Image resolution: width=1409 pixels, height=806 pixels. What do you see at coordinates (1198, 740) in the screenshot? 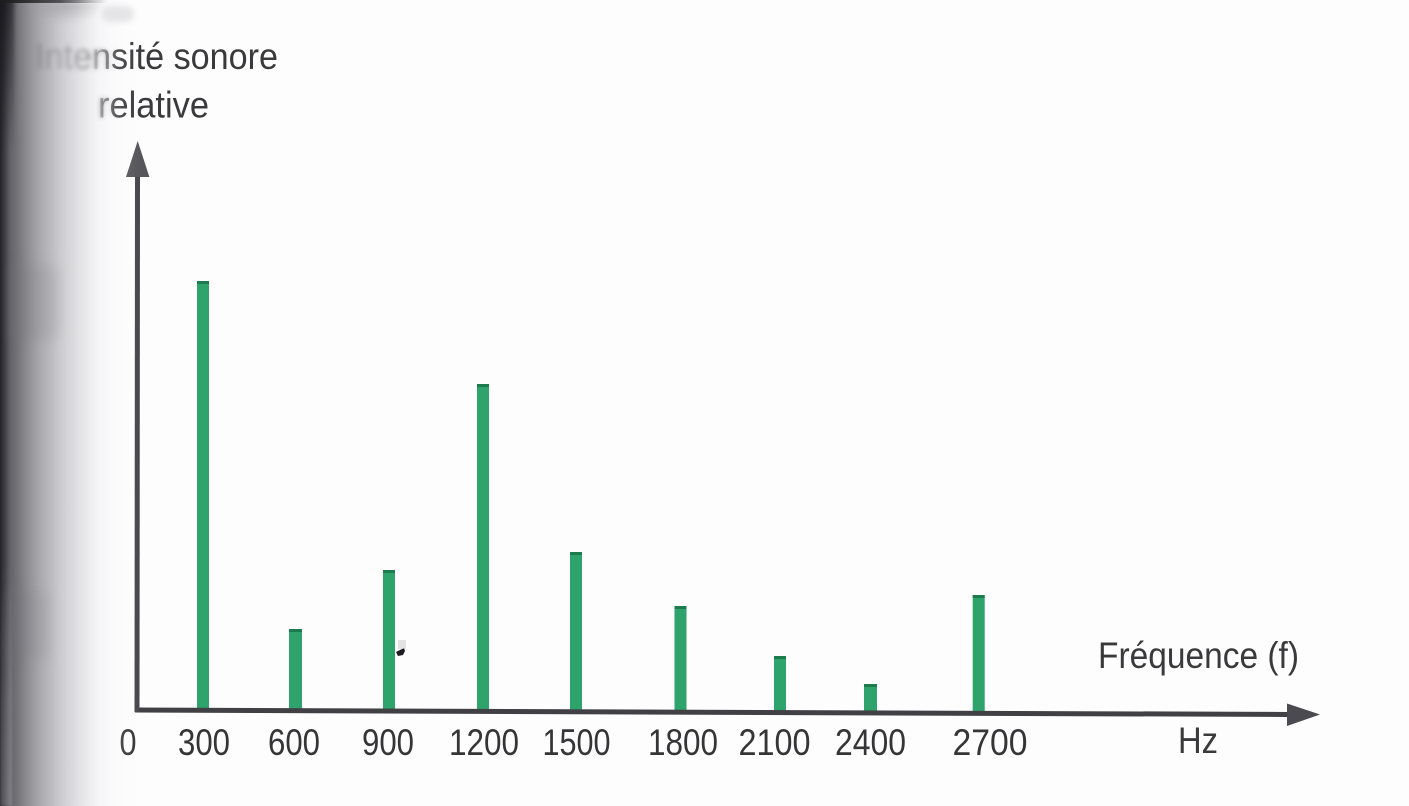
I see `svg-text: Hz` at bounding box center [1198, 740].